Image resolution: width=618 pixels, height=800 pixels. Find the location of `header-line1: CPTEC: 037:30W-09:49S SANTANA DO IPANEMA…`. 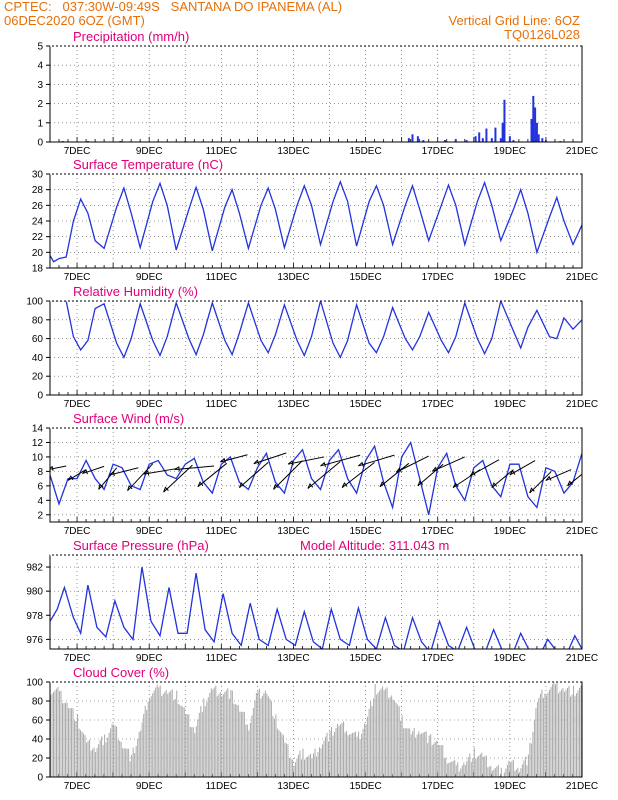

header-line1: CPTEC: 037:30W-09:49S SANTANA DO IPANEMA… is located at coordinates (173, 7).